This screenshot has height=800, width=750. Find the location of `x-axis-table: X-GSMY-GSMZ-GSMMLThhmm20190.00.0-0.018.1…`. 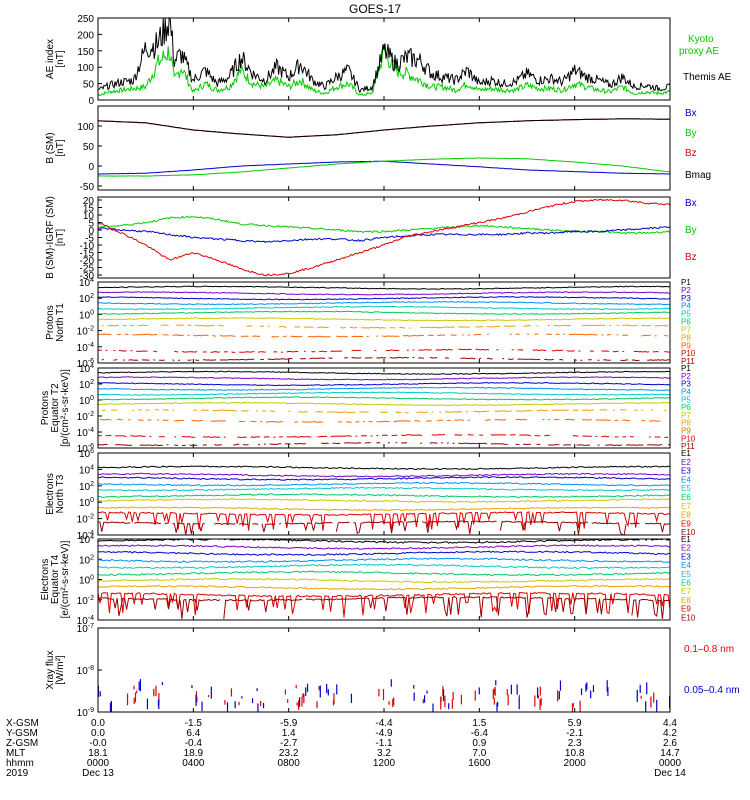

x-axis-table: X-GSMY-GSMZ-GSMMLThhmm20190.00.0-0.018.1… is located at coordinates (346, 748).